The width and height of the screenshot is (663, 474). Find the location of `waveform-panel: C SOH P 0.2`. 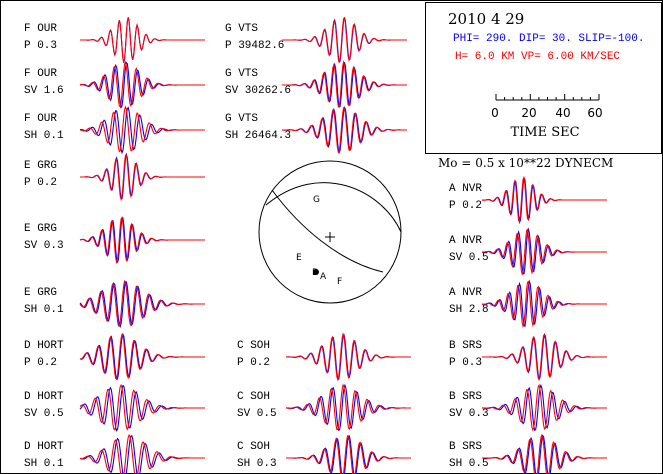

waveform-panel: C SOH P 0.2 is located at coordinates (324, 357).